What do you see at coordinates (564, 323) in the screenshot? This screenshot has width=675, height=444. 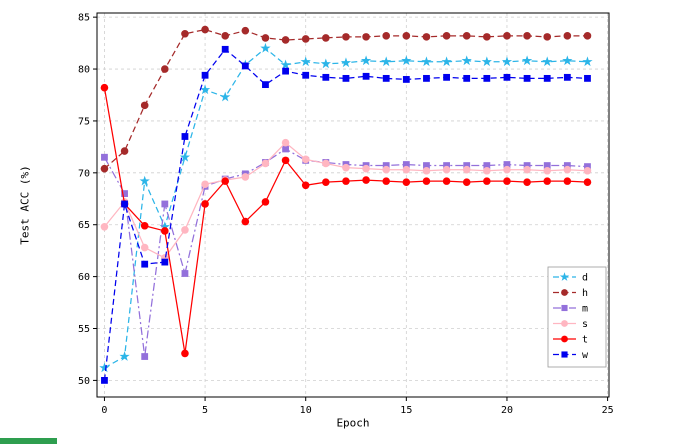 I see `legend-marker-s` at bounding box center [564, 323].